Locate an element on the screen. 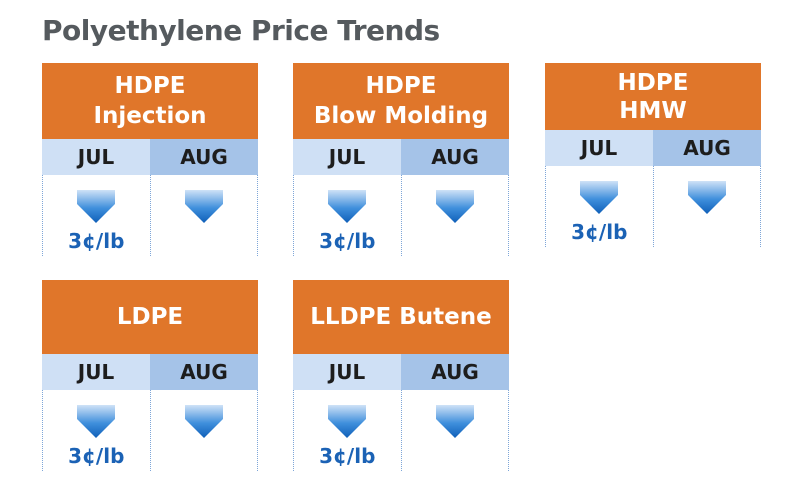 The height and width of the screenshot is (500, 800). card-hdpe-injection: HDPE Injection JUL AUG 3¢/lb is located at coordinates (150, 159).